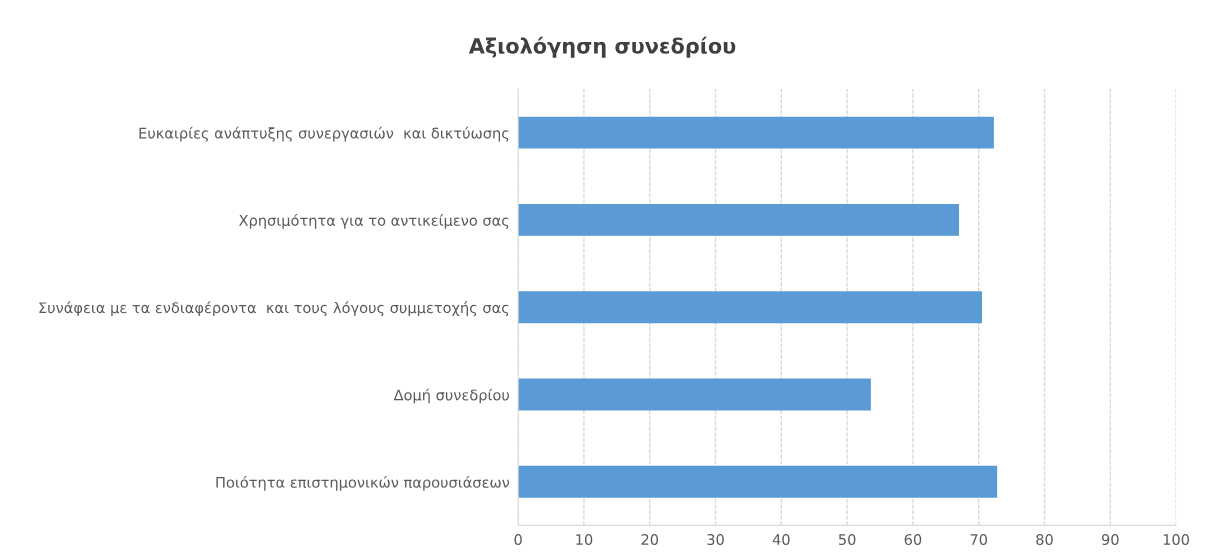 This screenshot has height=556, width=1205. What do you see at coordinates (274, 309) in the screenshot?
I see `y-tick-label: Συνάφεια με τα ενδιαφέροντα και τους λόγους συμμετοχής σας` at bounding box center [274, 309].